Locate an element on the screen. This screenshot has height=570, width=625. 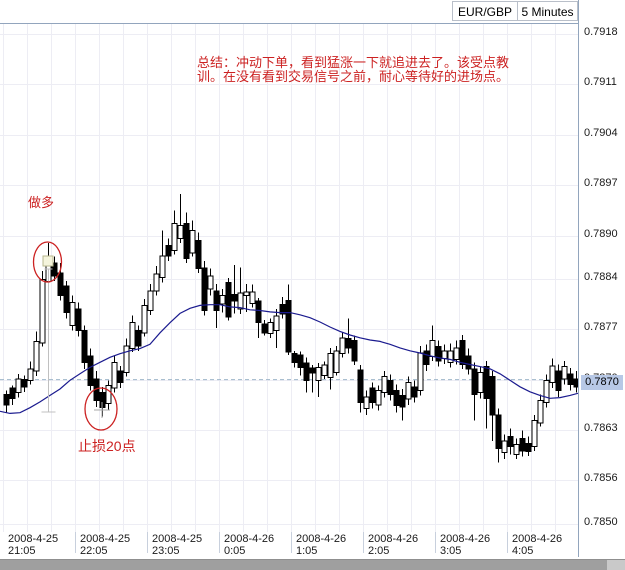
price-tick-label: 0.7850 is located at coordinates (601, 521).